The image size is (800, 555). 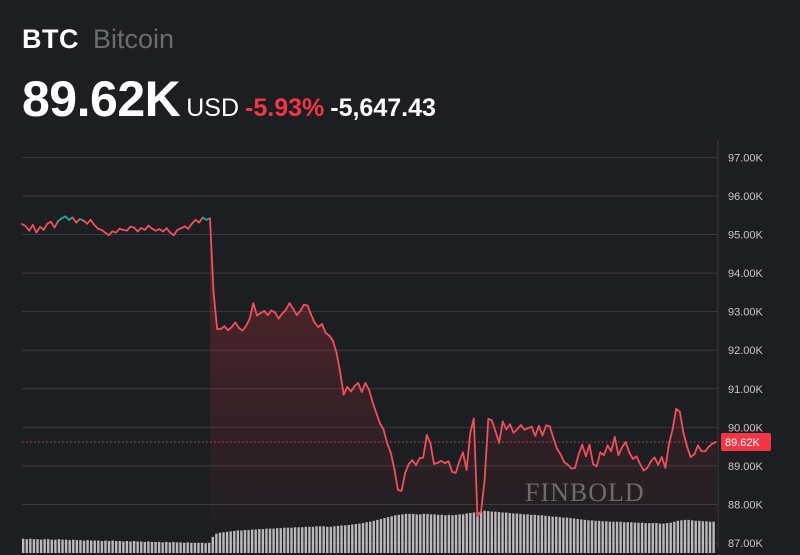 What do you see at coordinates (285, 108) in the screenshot?
I see `change-percent: -5.93%` at bounding box center [285, 108].